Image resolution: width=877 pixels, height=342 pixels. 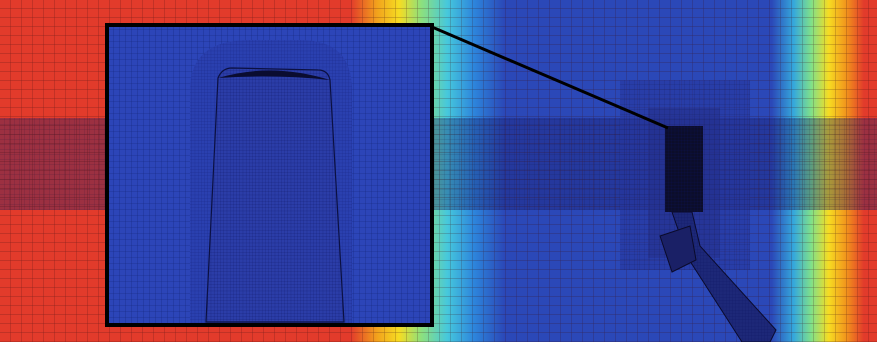 What do you see at coordinates (550, 77) in the screenshot?
I see `leader-line` at bounding box center [550, 77].